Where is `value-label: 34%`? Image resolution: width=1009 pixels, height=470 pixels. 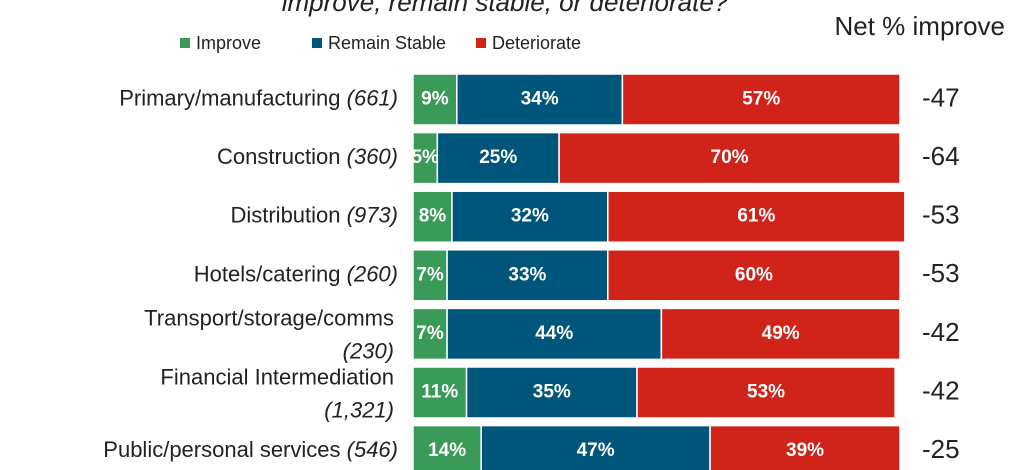
value-label: 34% is located at coordinates (540, 99).